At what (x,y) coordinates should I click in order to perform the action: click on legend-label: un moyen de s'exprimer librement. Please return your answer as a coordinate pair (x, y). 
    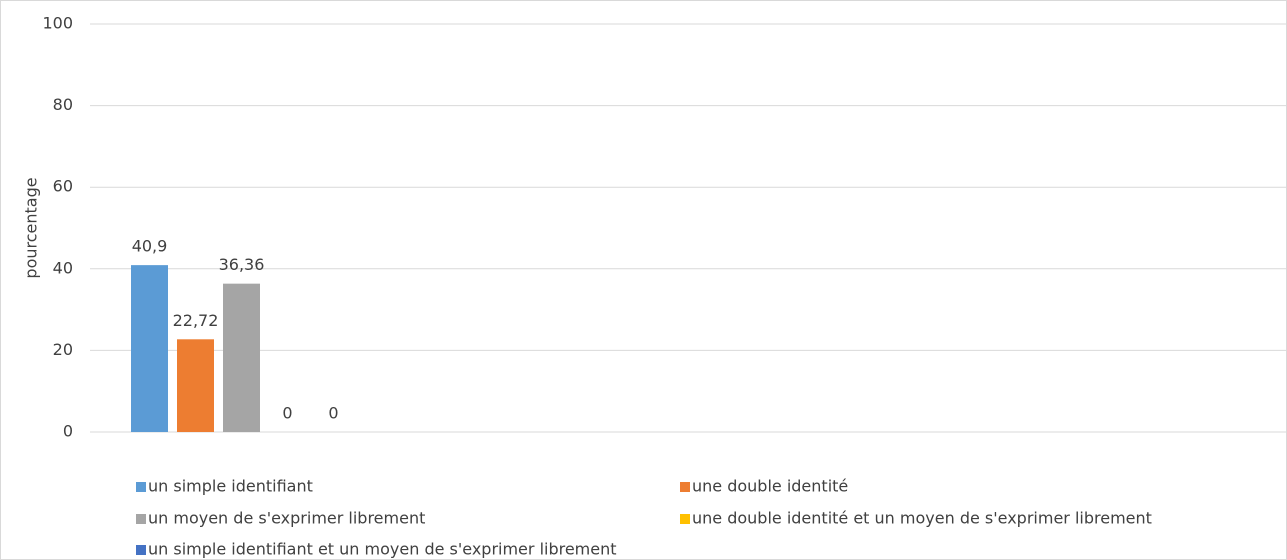
    Looking at the image, I should click on (286, 518).